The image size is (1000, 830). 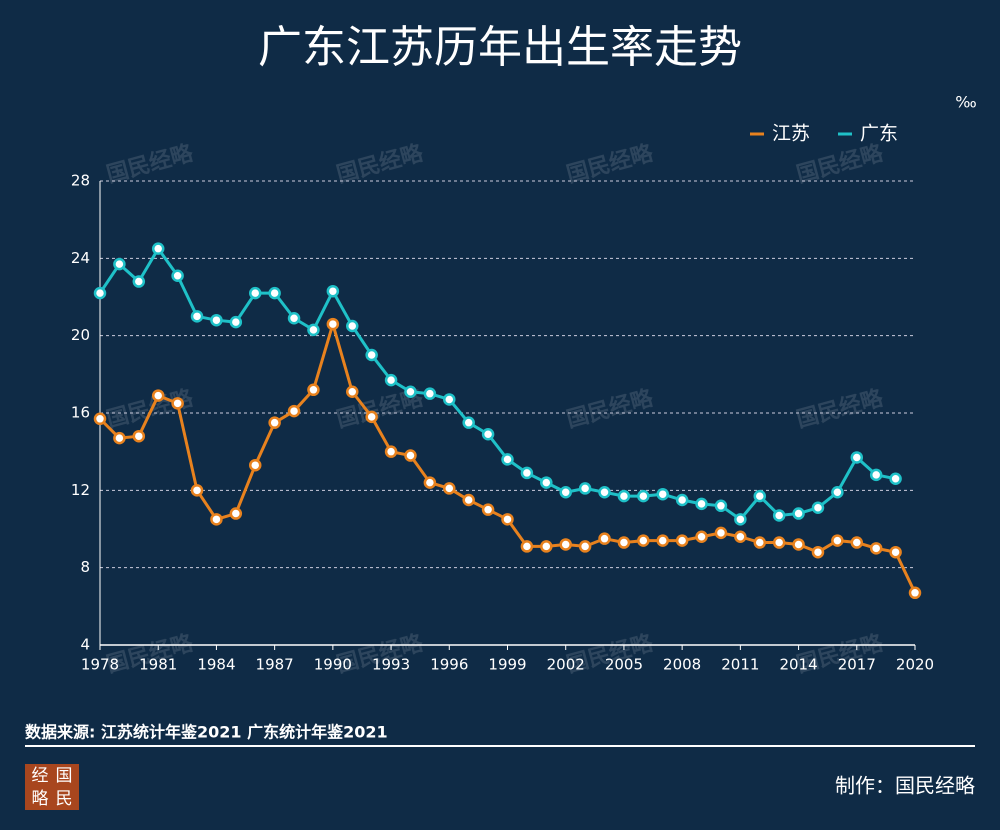 What do you see at coordinates (798, 665) in the screenshot?
I see `x-tick-label: 2014` at bounding box center [798, 665].